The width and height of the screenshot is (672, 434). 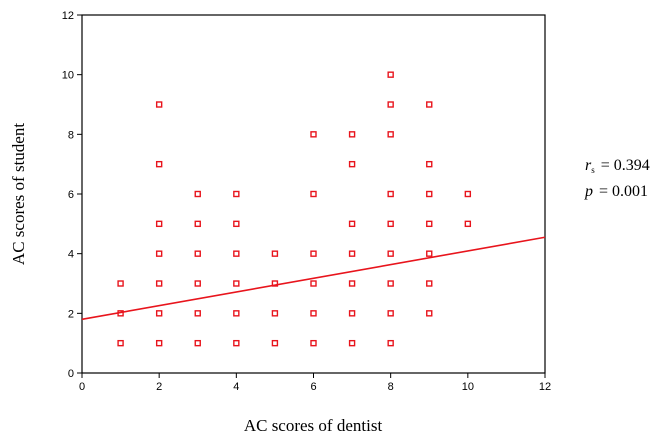 I want to click on x-tick-label: 6, so click(x=313, y=387).